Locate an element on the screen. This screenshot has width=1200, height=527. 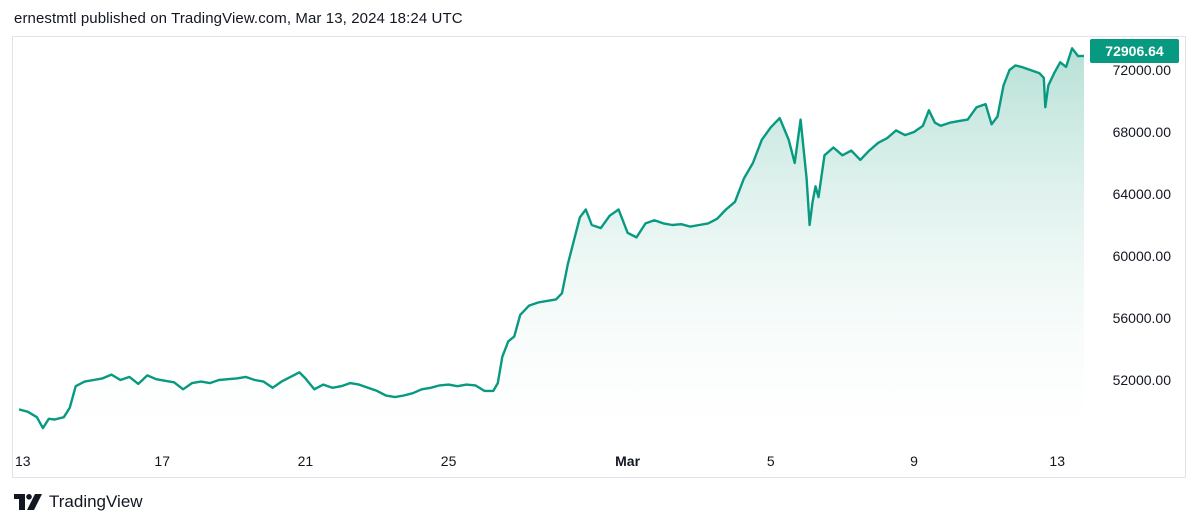
y-tick-label: 52000.00 is located at coordinates (1142, 380).